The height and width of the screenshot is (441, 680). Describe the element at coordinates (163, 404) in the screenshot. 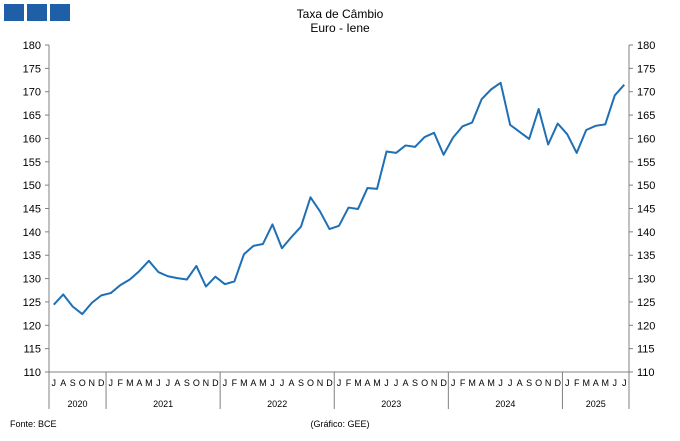

I see `x-year-label: 2021` at that location.